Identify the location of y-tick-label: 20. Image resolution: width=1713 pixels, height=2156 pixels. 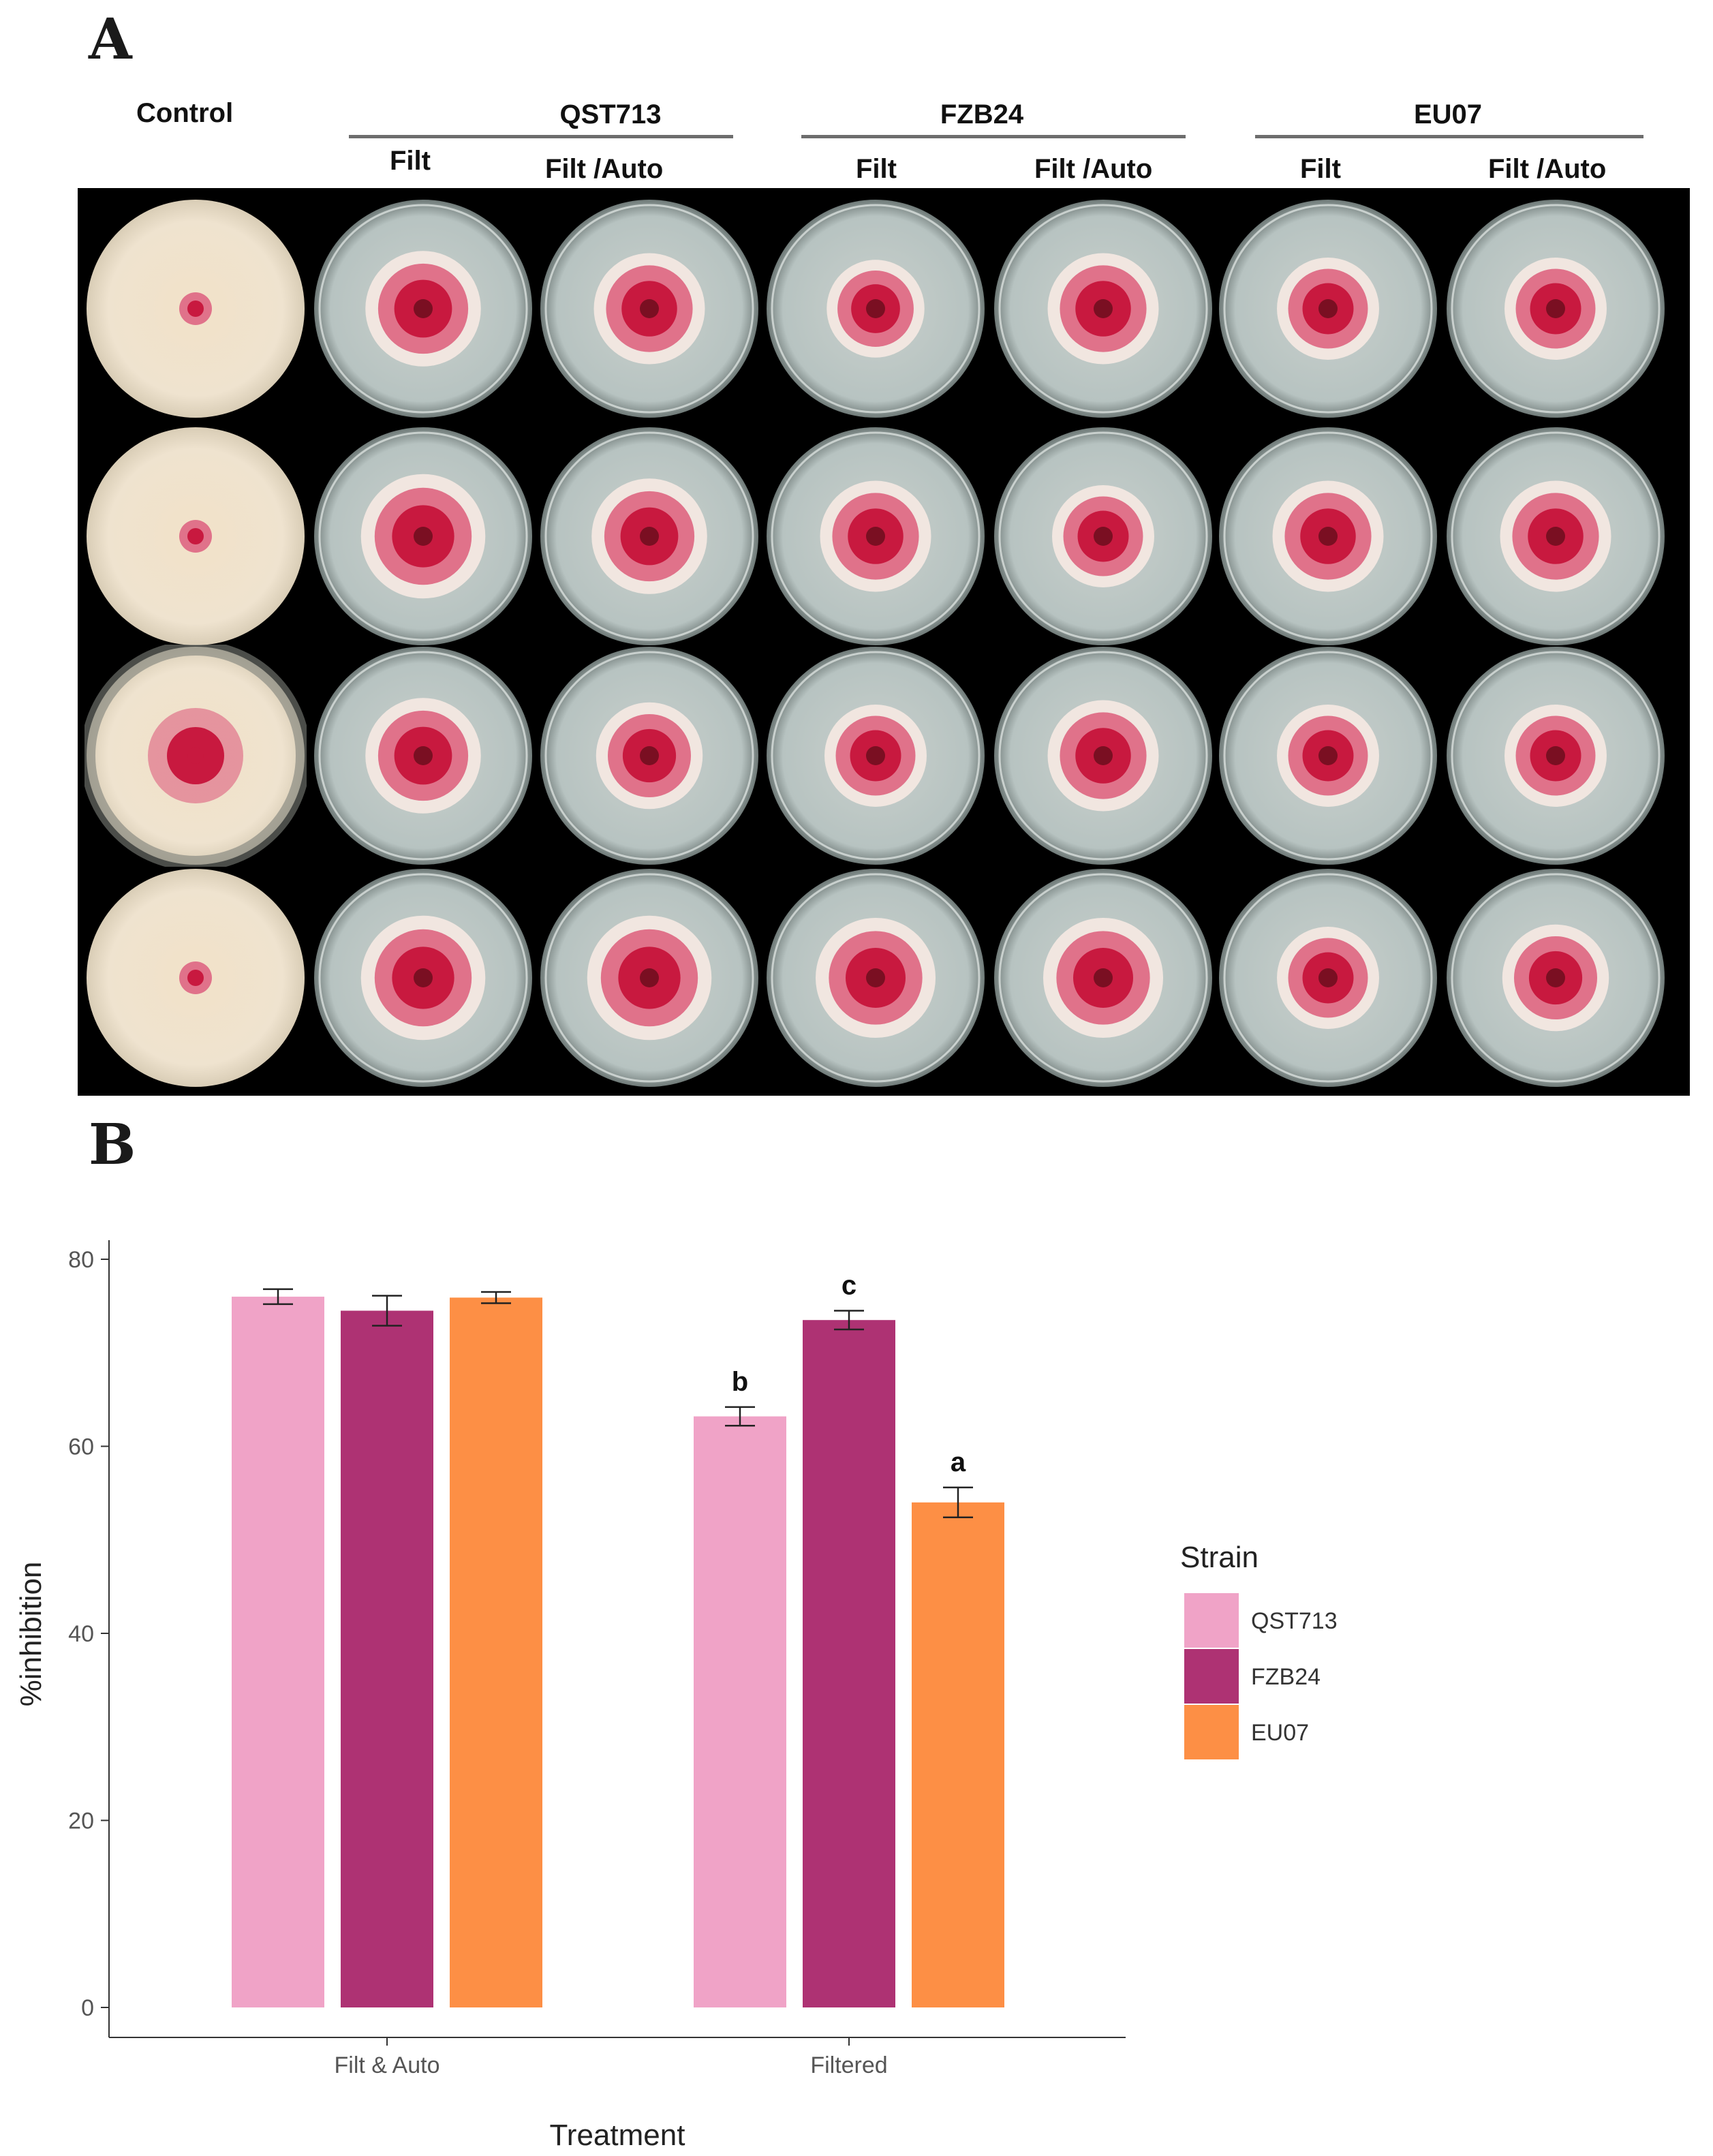
(81, 1821).